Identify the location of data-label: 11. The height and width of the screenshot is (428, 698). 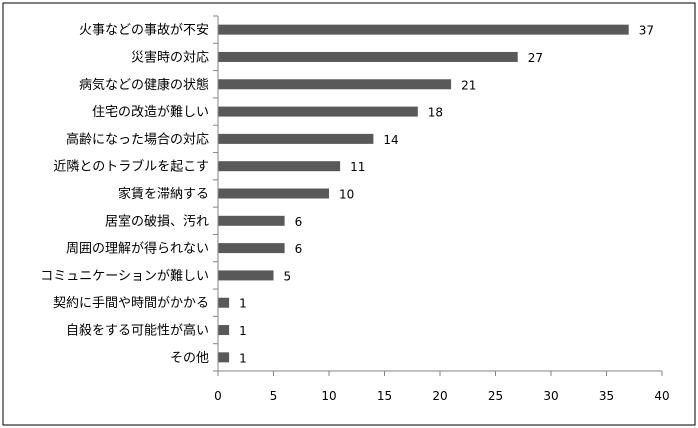
(357, 167).